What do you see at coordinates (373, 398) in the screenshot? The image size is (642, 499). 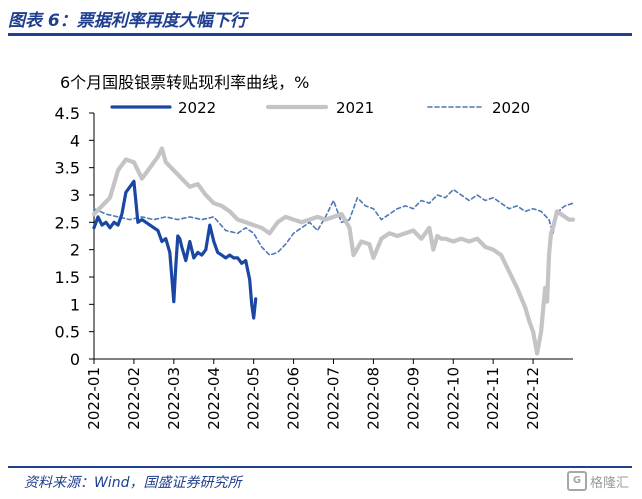 I see `x-tick-label: 2022-08` at bounding box center [373, 398].